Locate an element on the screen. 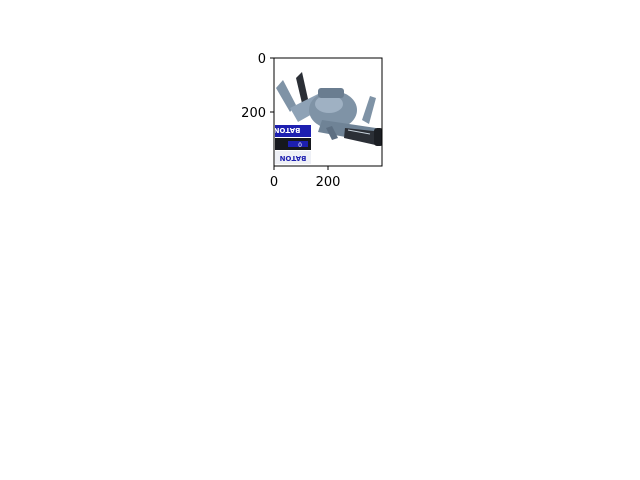  y-tick-label-200: 200 is located at coordinates (253, 113).